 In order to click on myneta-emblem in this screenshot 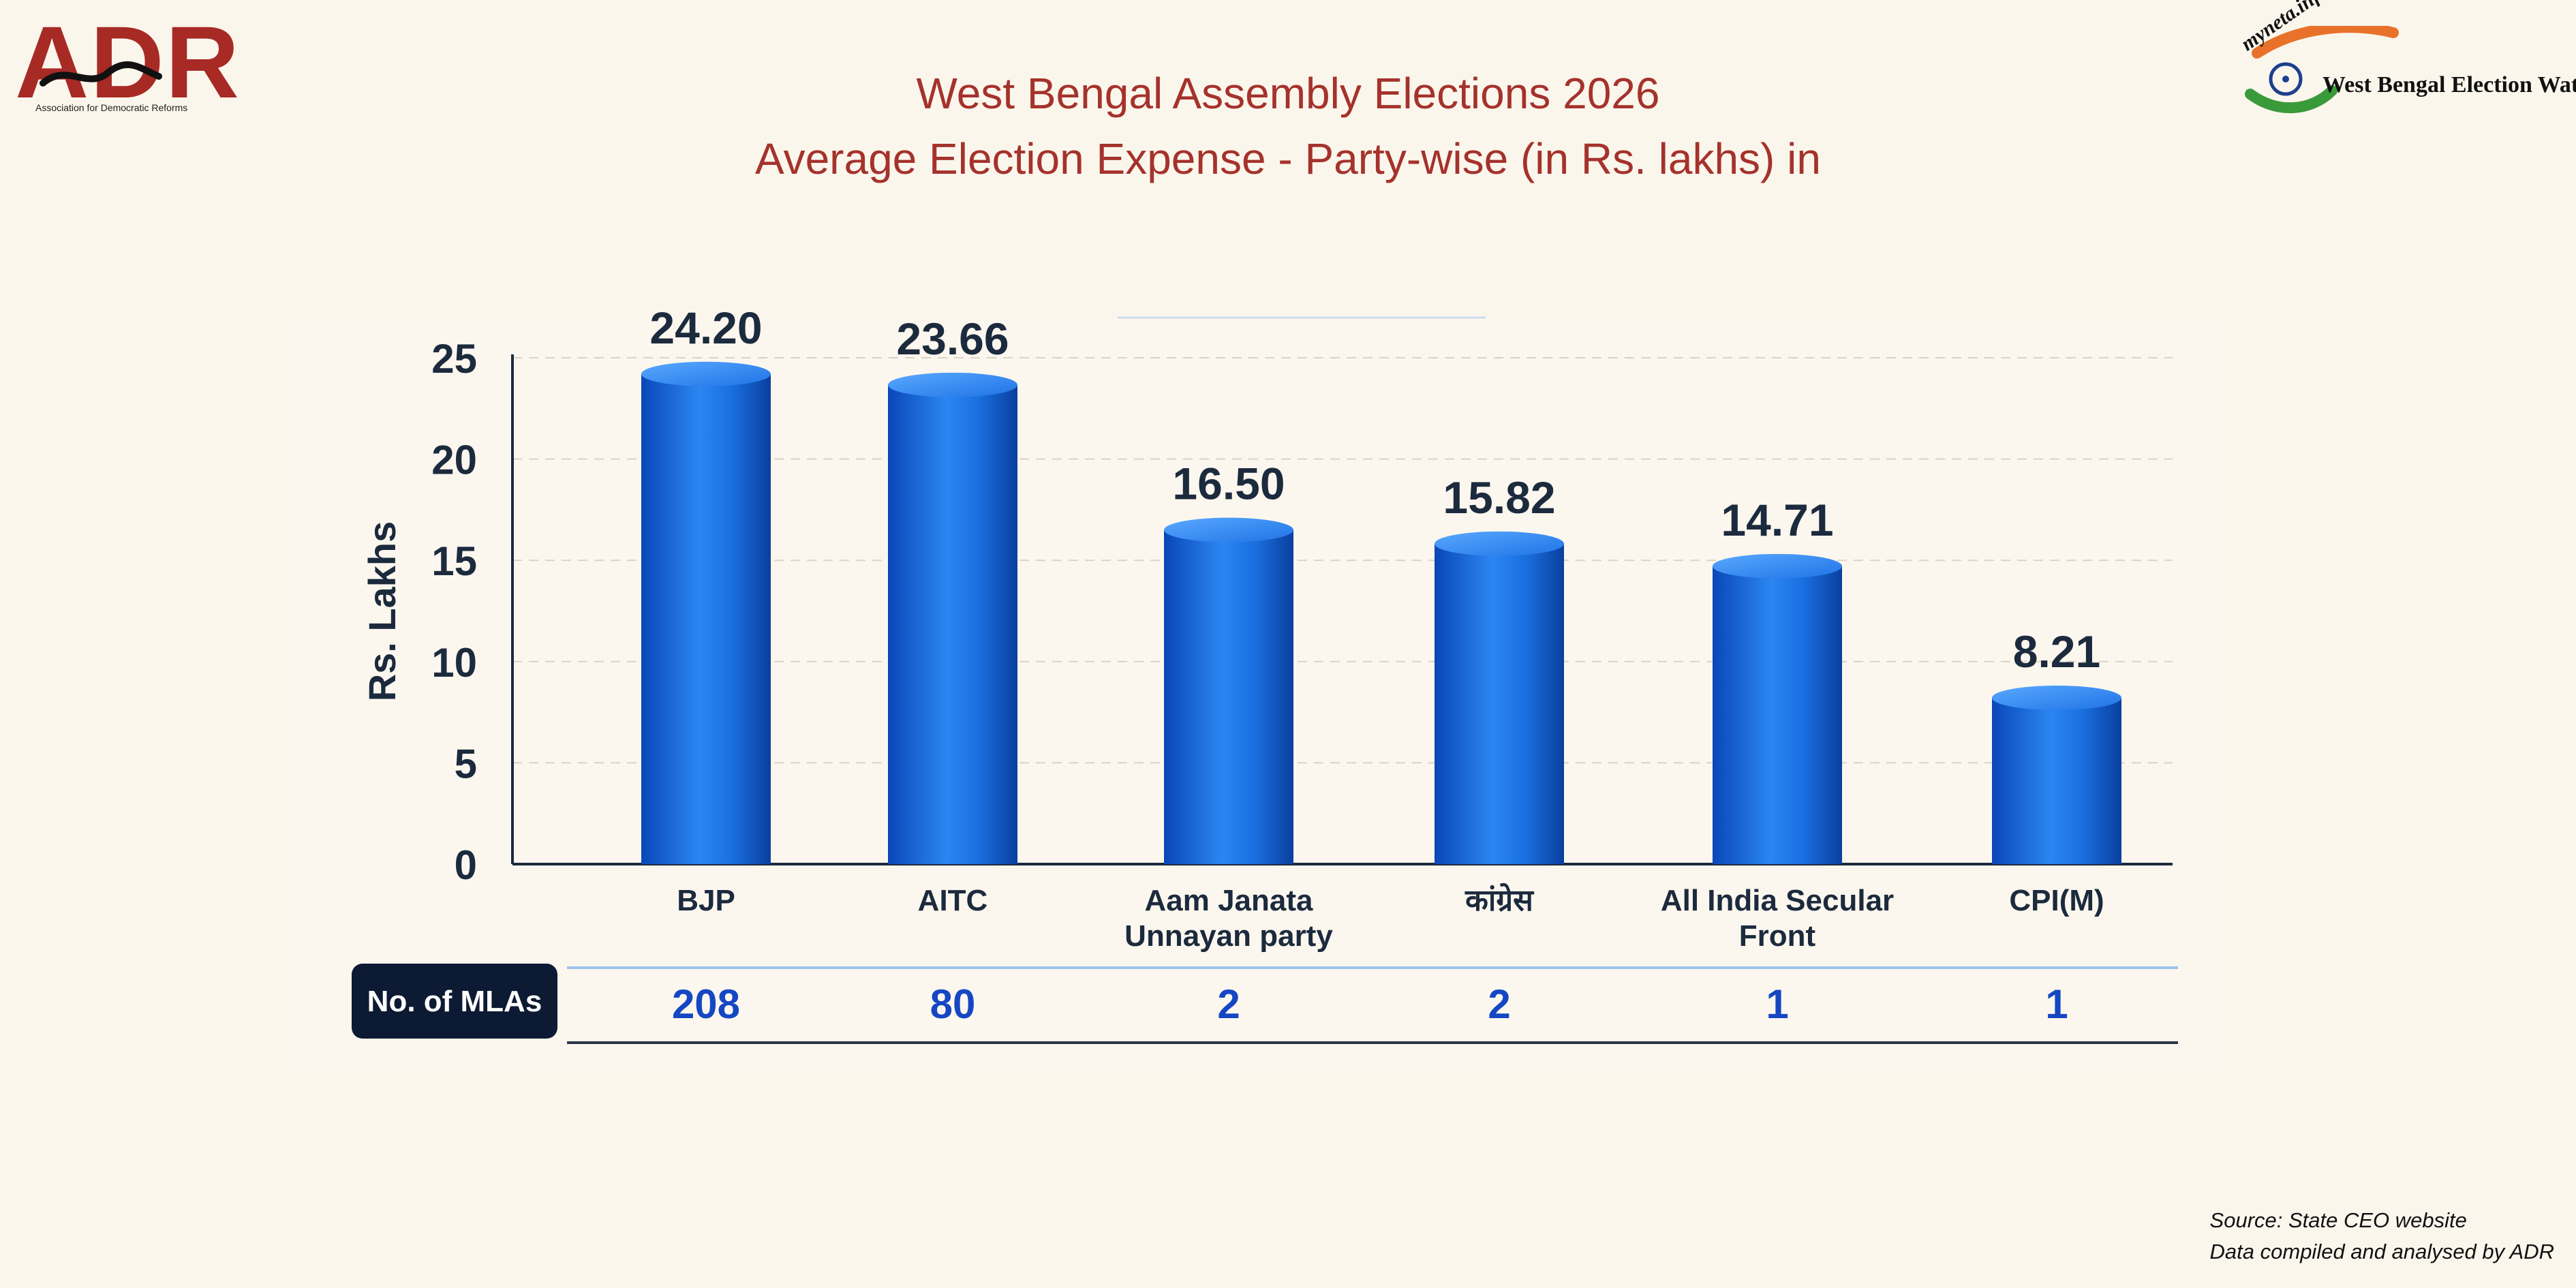, I will do `click(2322, 69)`.